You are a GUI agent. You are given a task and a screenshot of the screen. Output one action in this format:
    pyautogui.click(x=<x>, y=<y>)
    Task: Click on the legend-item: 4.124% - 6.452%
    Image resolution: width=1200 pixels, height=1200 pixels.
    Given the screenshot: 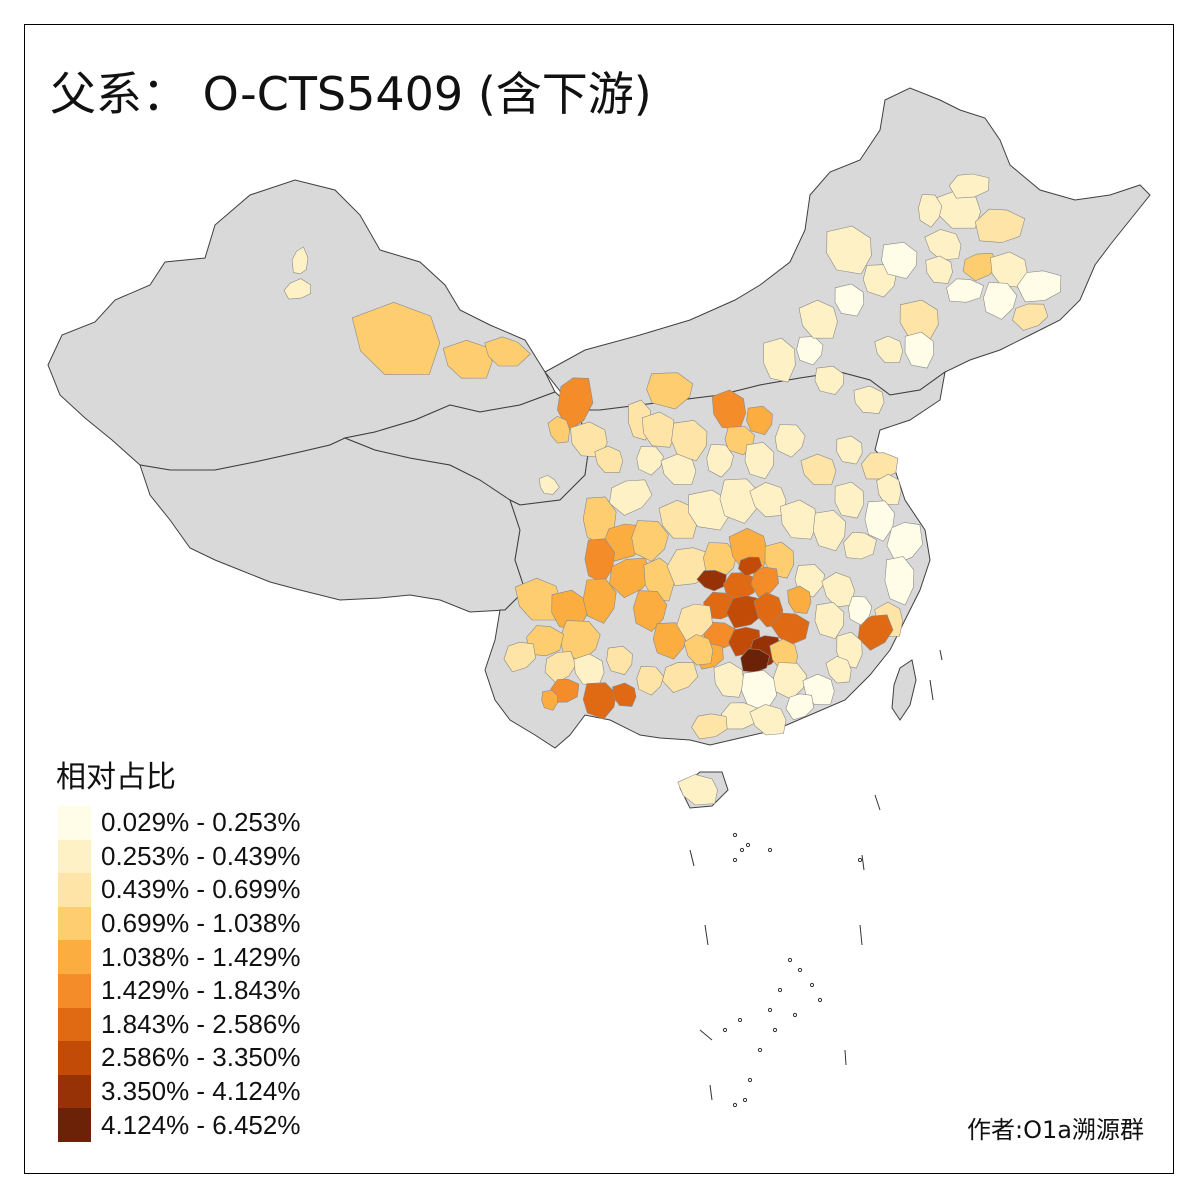 What is the action you would take?
    pyautogui.click(x=179, y=1125)
    